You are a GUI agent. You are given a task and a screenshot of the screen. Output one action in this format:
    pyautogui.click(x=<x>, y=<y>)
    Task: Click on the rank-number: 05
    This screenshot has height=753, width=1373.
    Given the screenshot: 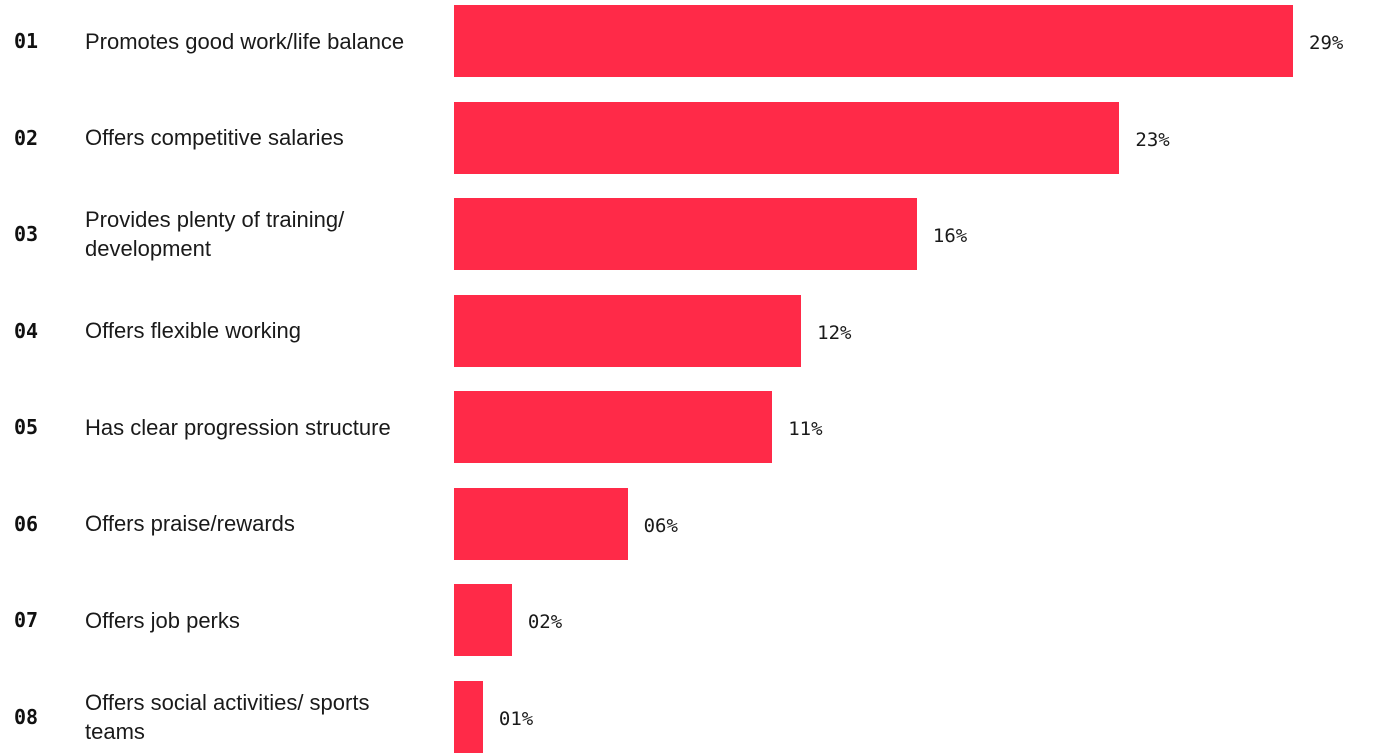 What is the action you would take?
    pyautogui.click(x=26, y=427)
    